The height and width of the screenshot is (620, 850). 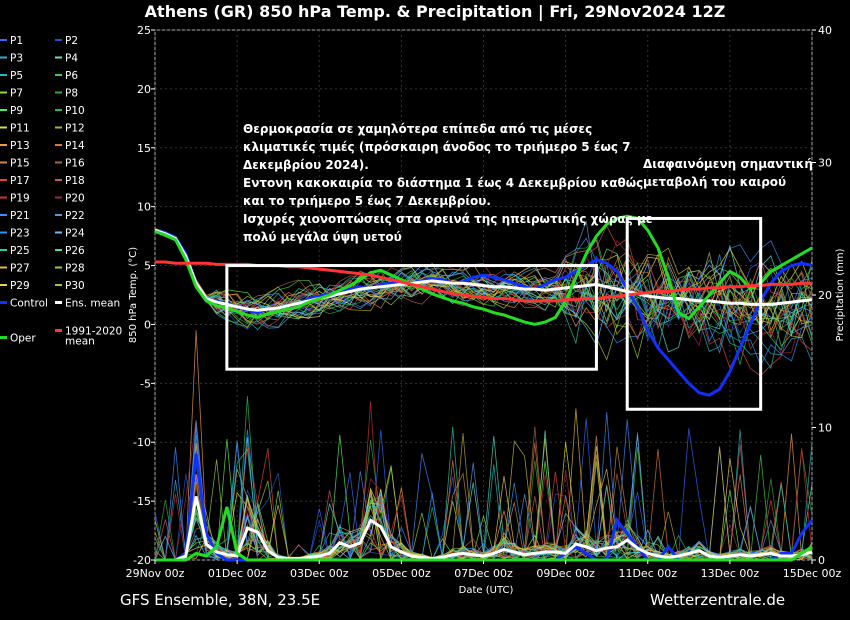 I want to click on y2-tick-label: 0, so click(x=821, y=560).